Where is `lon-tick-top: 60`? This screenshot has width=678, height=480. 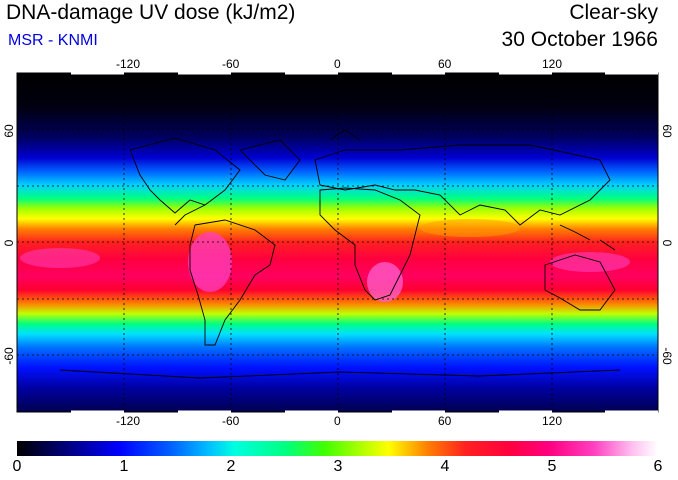
lon-tick-top: 60 is located at coordinates (445, 64).